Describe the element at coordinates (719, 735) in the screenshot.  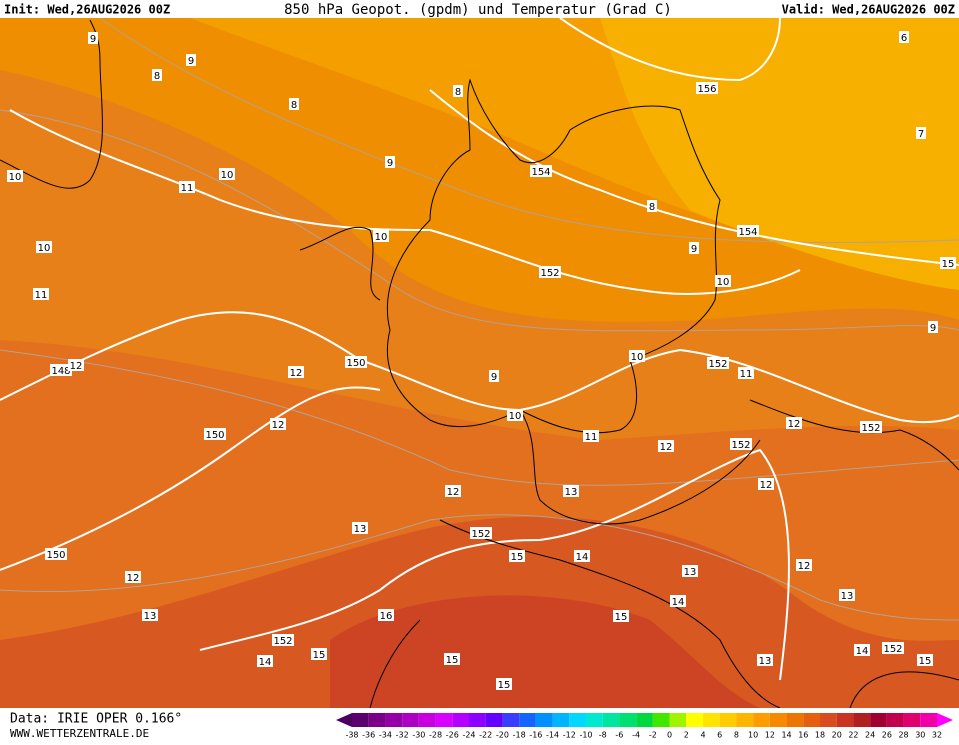
I see `colorbar-label: 6` at that location.